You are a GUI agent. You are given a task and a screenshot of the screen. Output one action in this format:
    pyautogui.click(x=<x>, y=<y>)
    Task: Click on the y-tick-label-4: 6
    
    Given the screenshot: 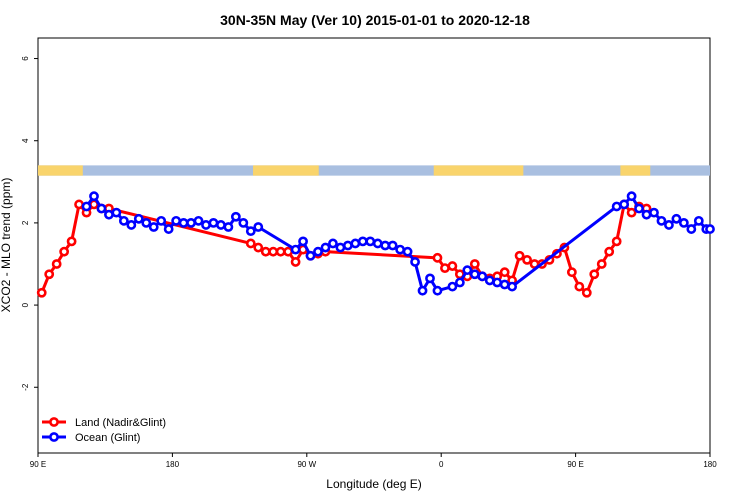 What is the action you would take?
    pyautogui.click(x=25, y=58)
    